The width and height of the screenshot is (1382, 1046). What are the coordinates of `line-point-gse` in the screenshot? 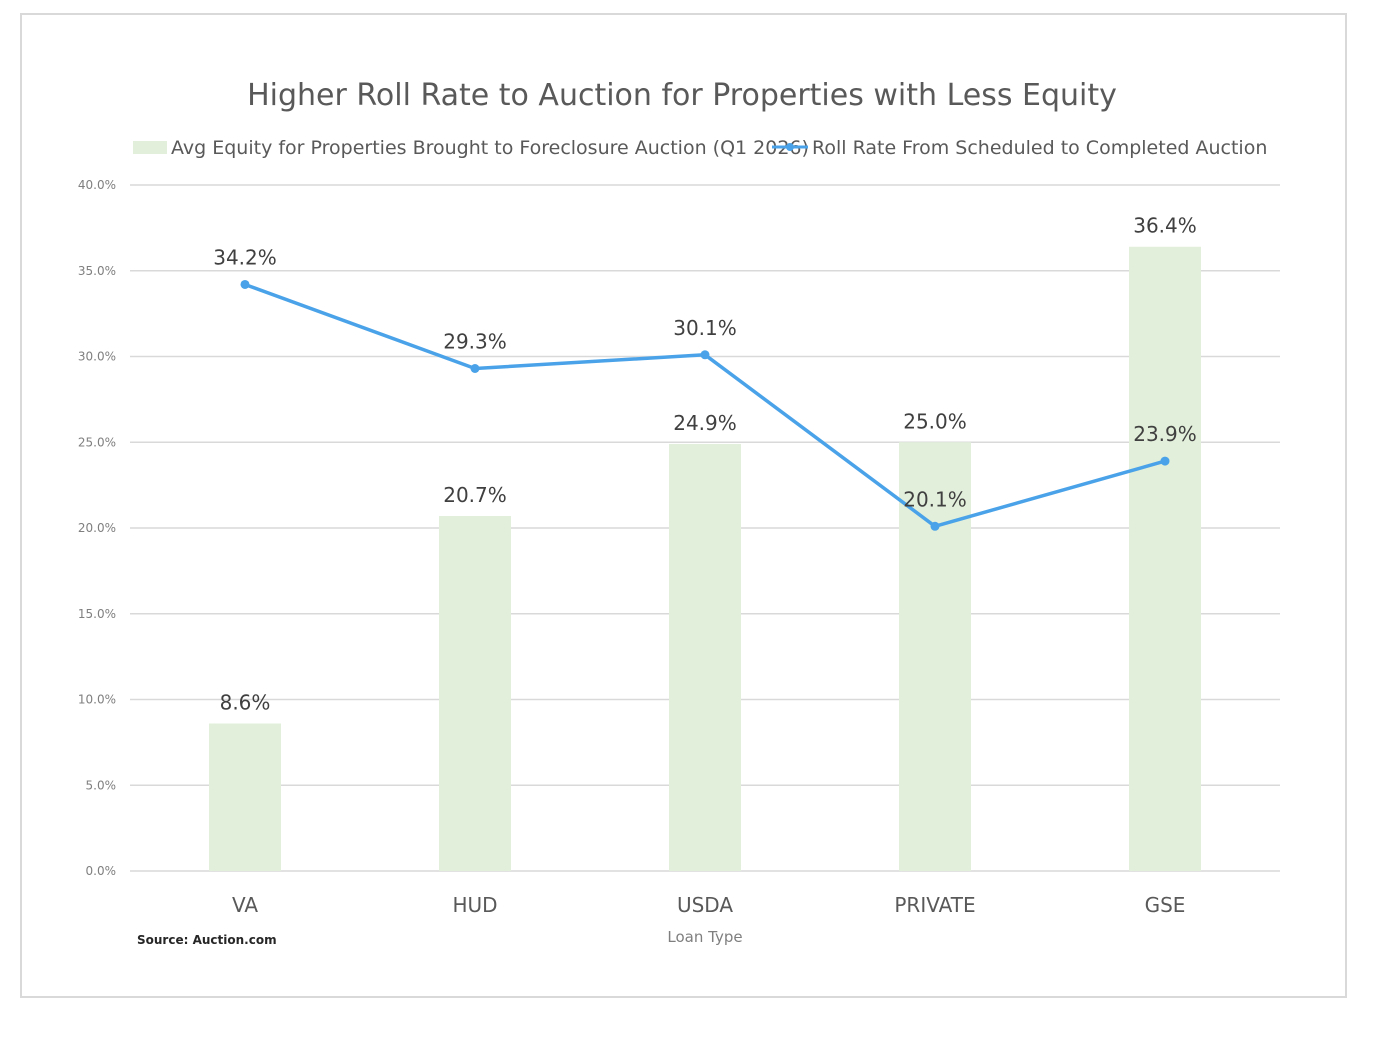 It's located at (1165, 461).